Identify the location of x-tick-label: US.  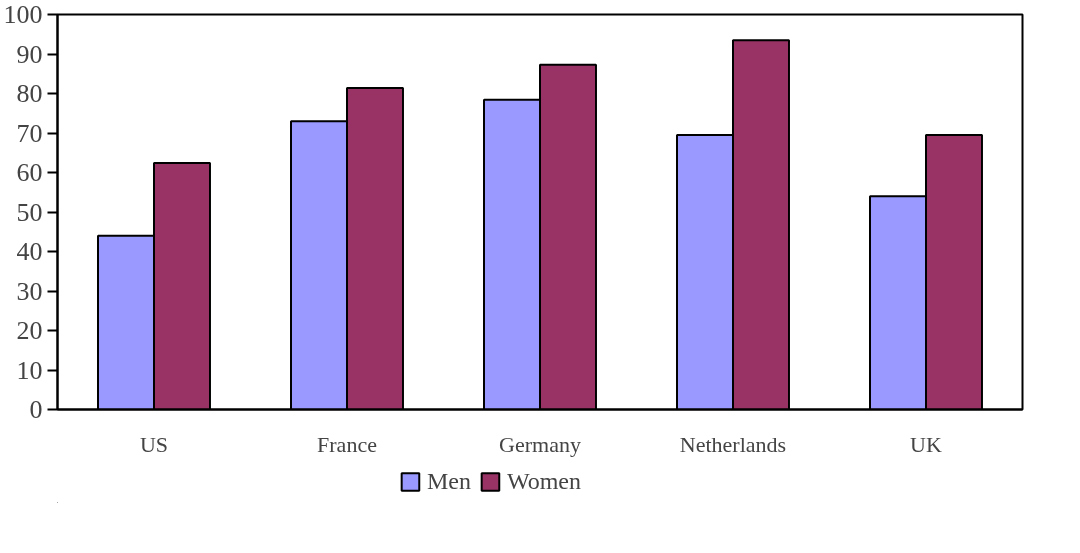
(154, 444).